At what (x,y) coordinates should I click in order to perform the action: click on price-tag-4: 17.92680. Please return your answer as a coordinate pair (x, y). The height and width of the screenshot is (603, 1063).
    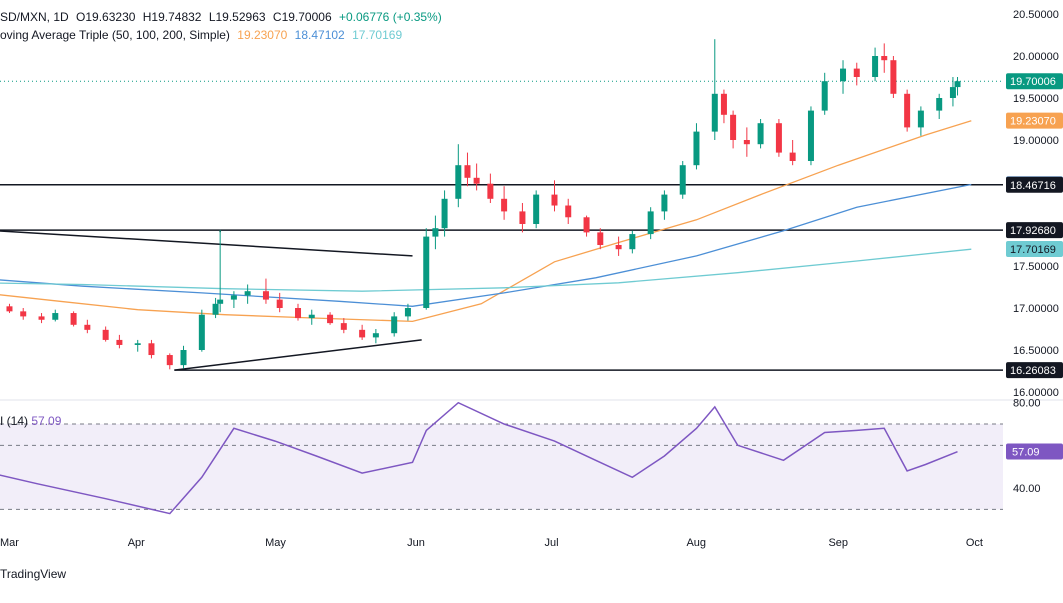
    Looking at the image, I should click on (1034, 230).